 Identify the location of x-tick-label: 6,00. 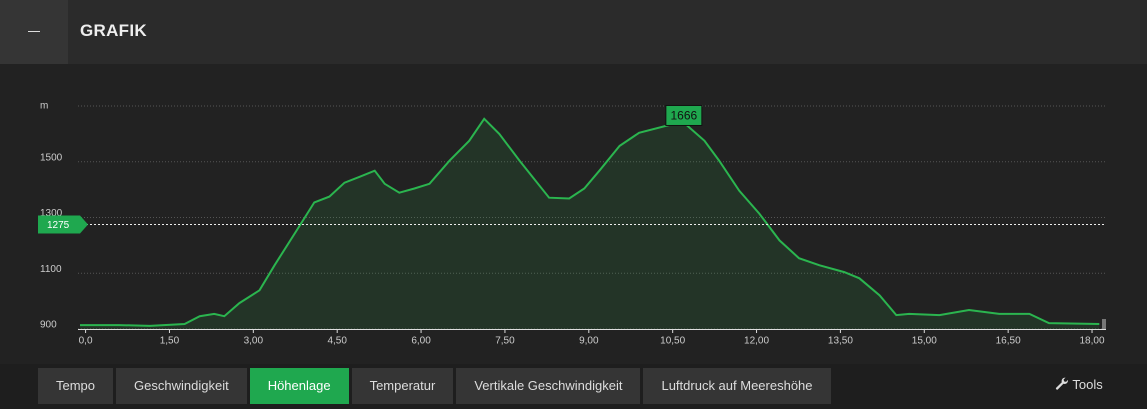
(421, 341).